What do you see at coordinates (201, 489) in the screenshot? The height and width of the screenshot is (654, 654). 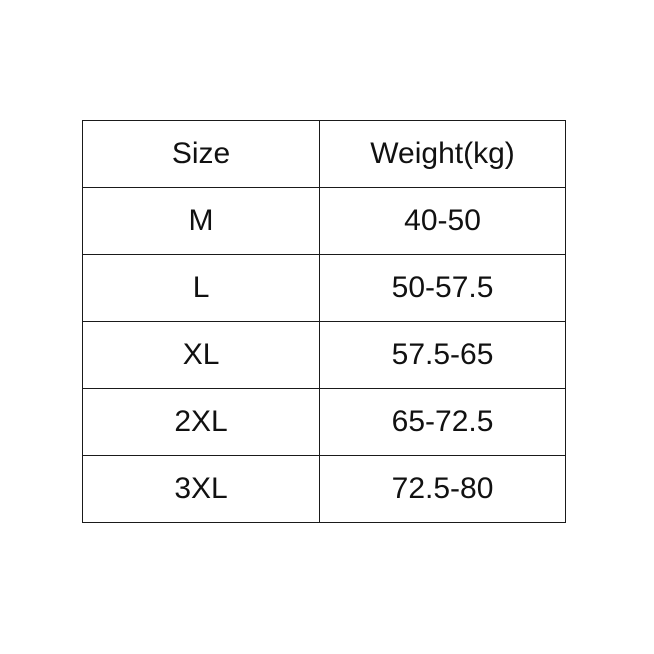 I see `size-cell: 3XL` at bounding box center [201, 489].